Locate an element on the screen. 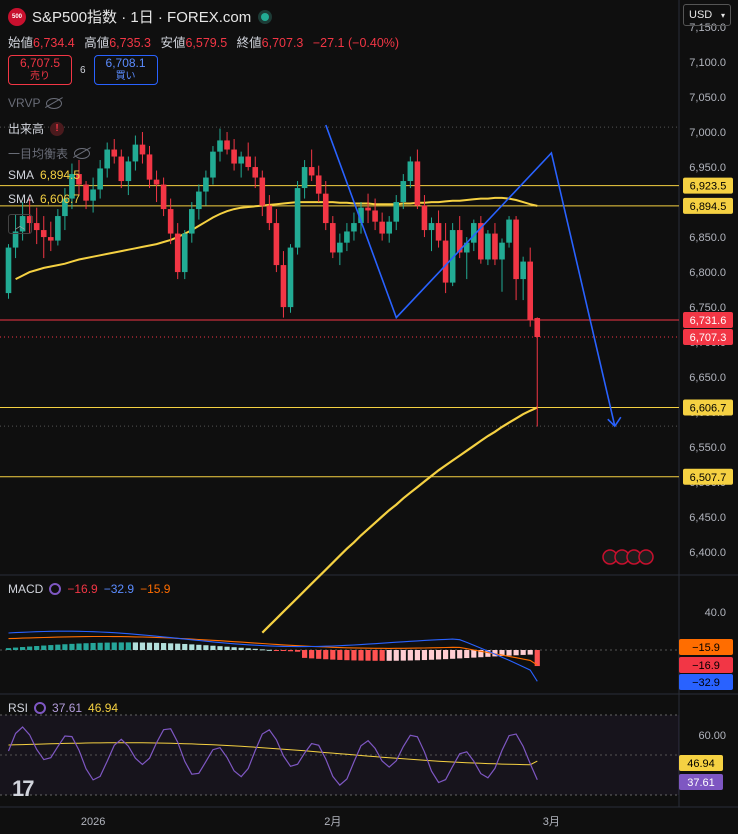 The image size is (738, 834). macd-legend: MACD −16.9 −32.9 −15.9 is located at coordinates (89, 589).